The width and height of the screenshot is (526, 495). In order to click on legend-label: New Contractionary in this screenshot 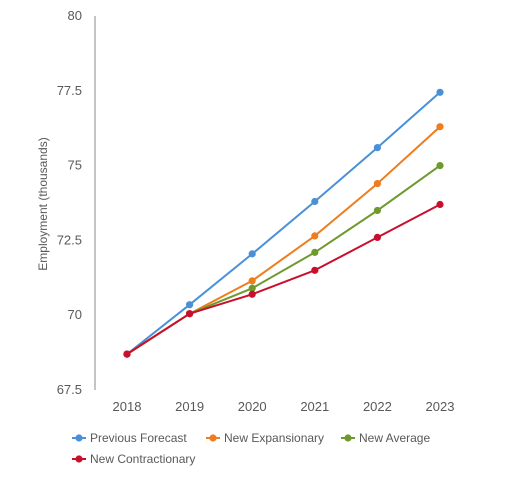, I will do `click(142, 459)`.